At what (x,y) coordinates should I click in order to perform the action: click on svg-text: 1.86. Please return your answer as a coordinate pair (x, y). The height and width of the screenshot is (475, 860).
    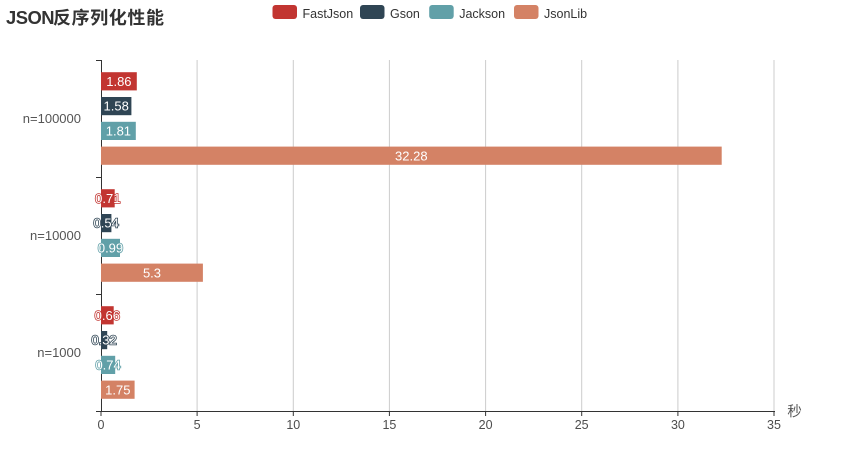
    Looking at the image, I should click on (118, 81).